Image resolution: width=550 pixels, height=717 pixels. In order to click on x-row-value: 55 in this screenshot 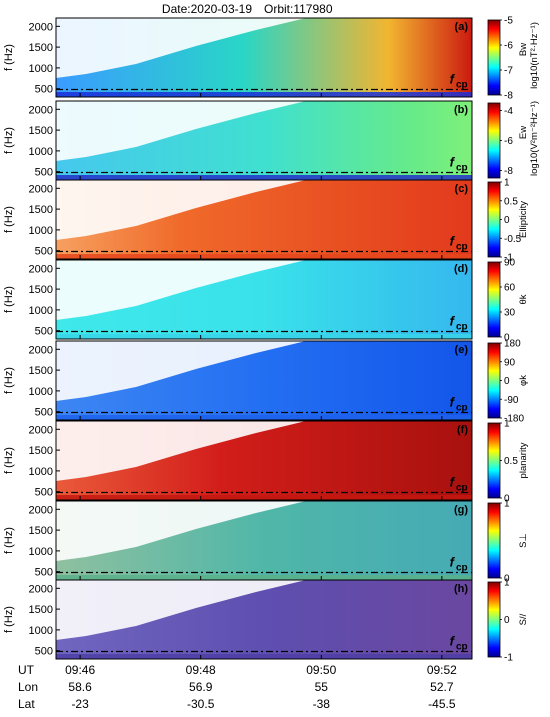, I will do `click(322, 687)`.